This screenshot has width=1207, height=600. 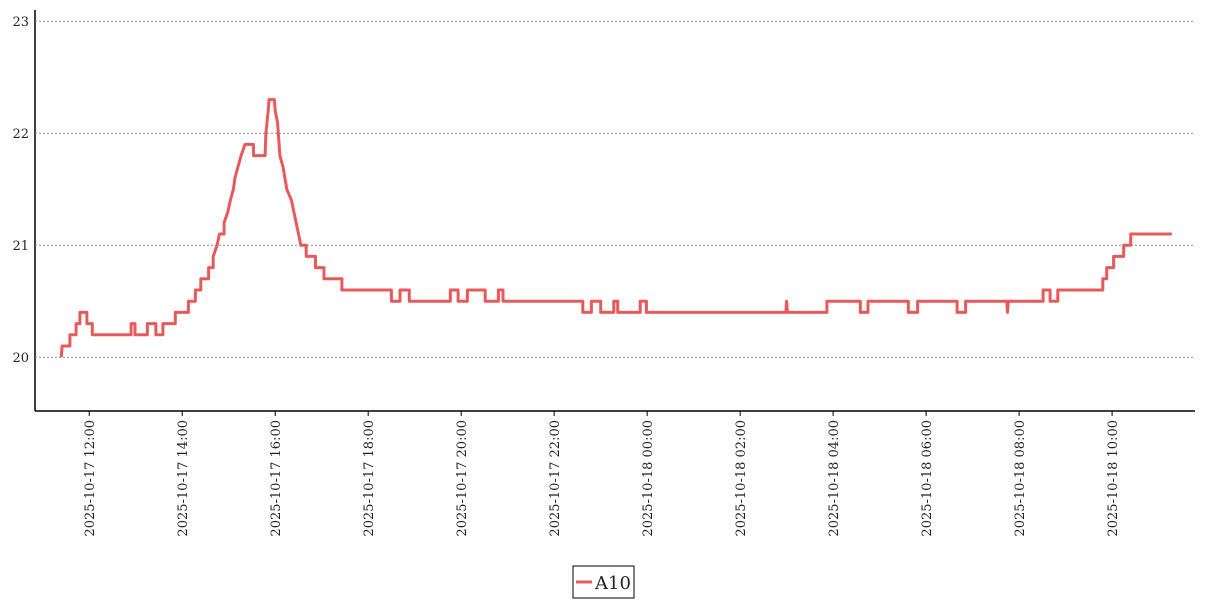 What do you see at coordinates (20, 22) in the screenshot?
I see `y-tick-label: 23` at bounding box center [20, 22].